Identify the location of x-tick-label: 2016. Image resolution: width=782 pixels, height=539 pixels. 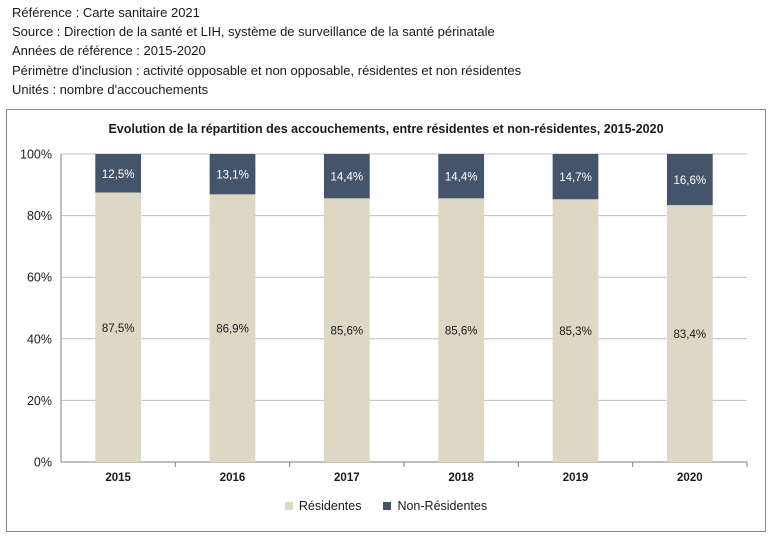
(233, 478).